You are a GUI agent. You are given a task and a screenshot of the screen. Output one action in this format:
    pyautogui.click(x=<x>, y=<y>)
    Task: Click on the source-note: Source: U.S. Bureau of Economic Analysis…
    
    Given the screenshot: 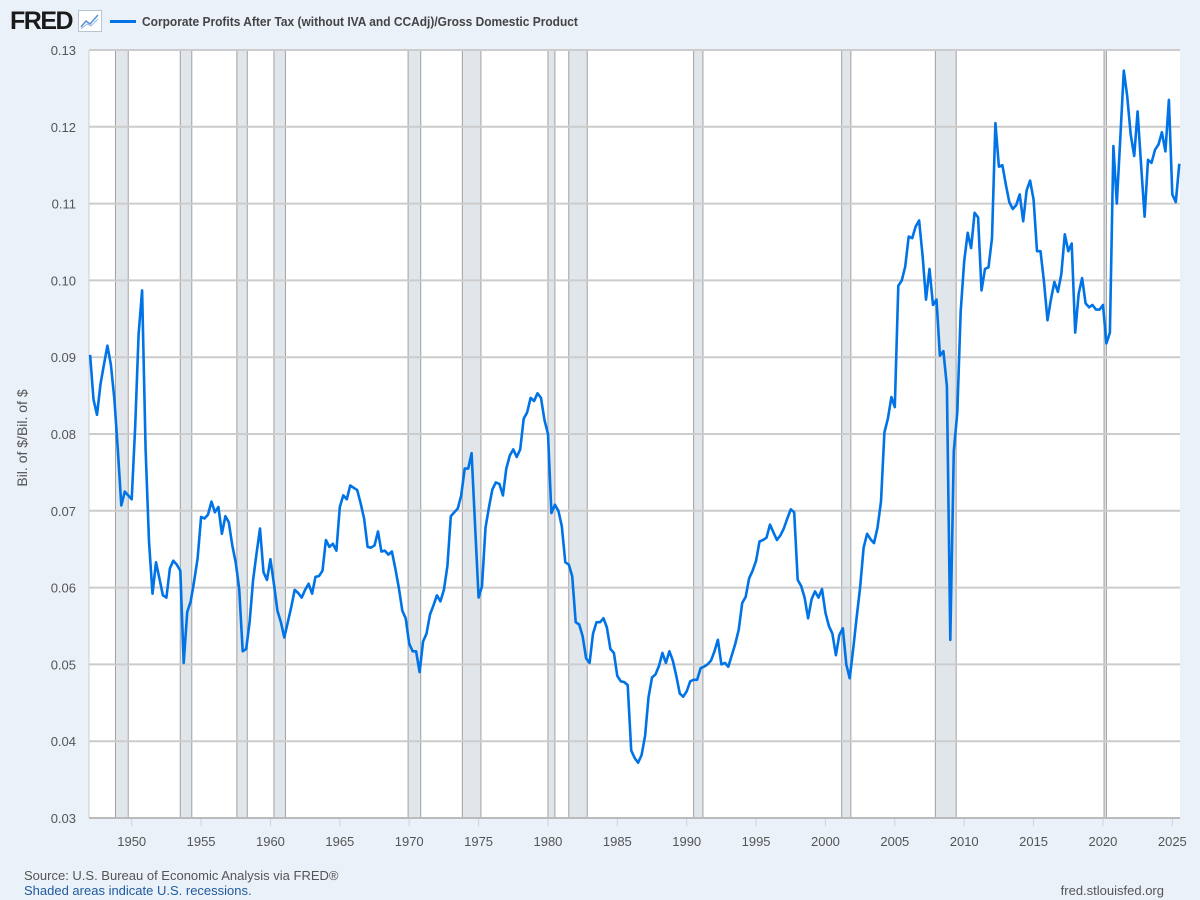 What is the action you would take?
    pyautogui.click(x=181, y=875)
    